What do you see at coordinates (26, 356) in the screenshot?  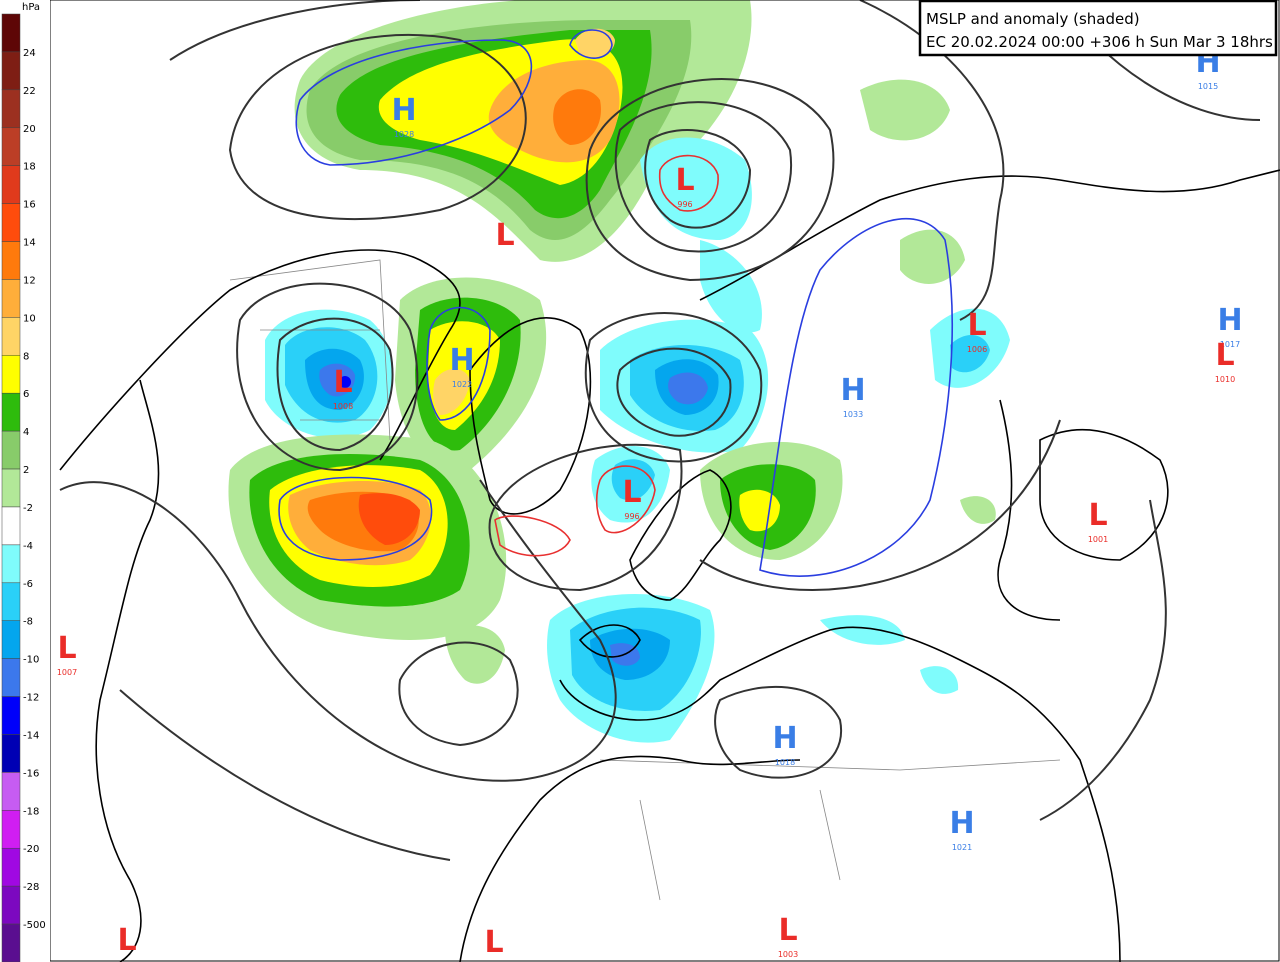 I see `colorbar-label: 8` at bounding box center [26, 356].